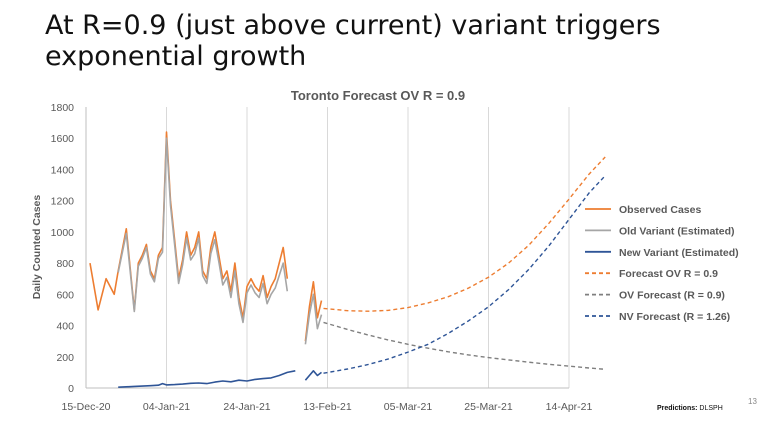 The height and width of the screenshot is (422, 768). Describe the element at coordinates (677, 231) in the screenshot. I see `legend-label-old-variant-estimated: Old Variant (Estimated)` at that location.